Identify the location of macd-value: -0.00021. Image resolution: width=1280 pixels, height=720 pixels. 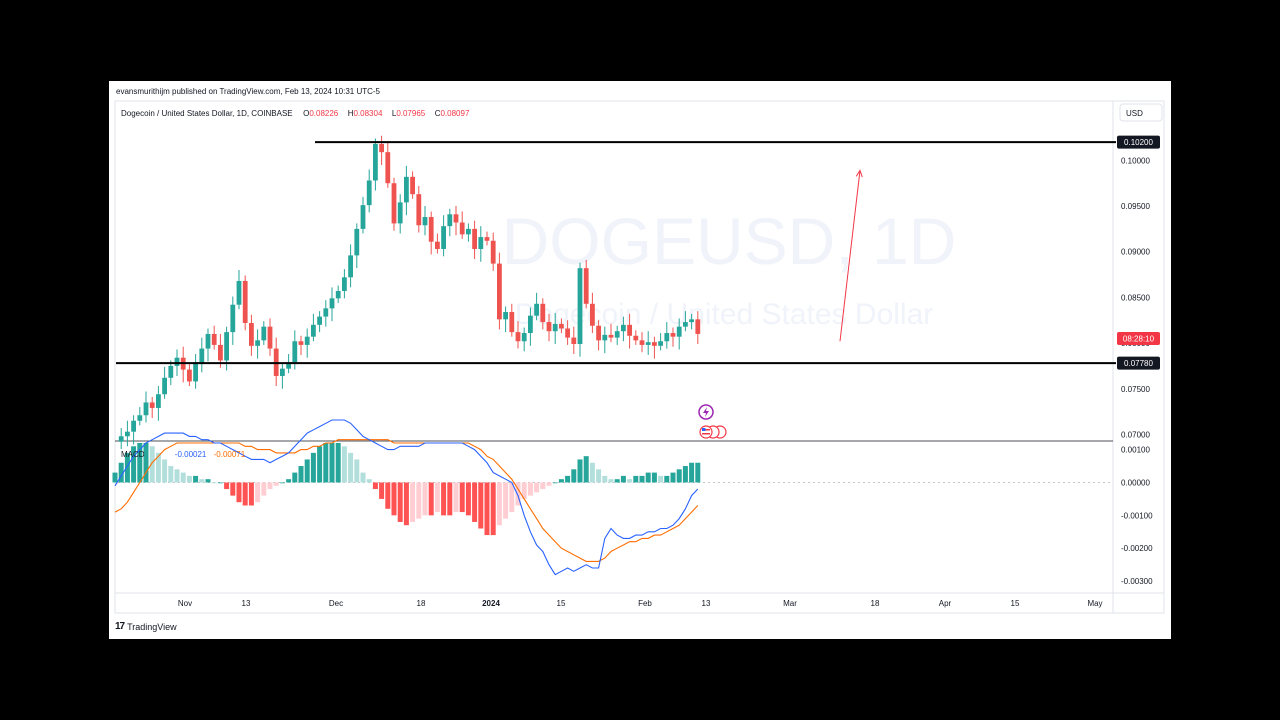
(191, 454).